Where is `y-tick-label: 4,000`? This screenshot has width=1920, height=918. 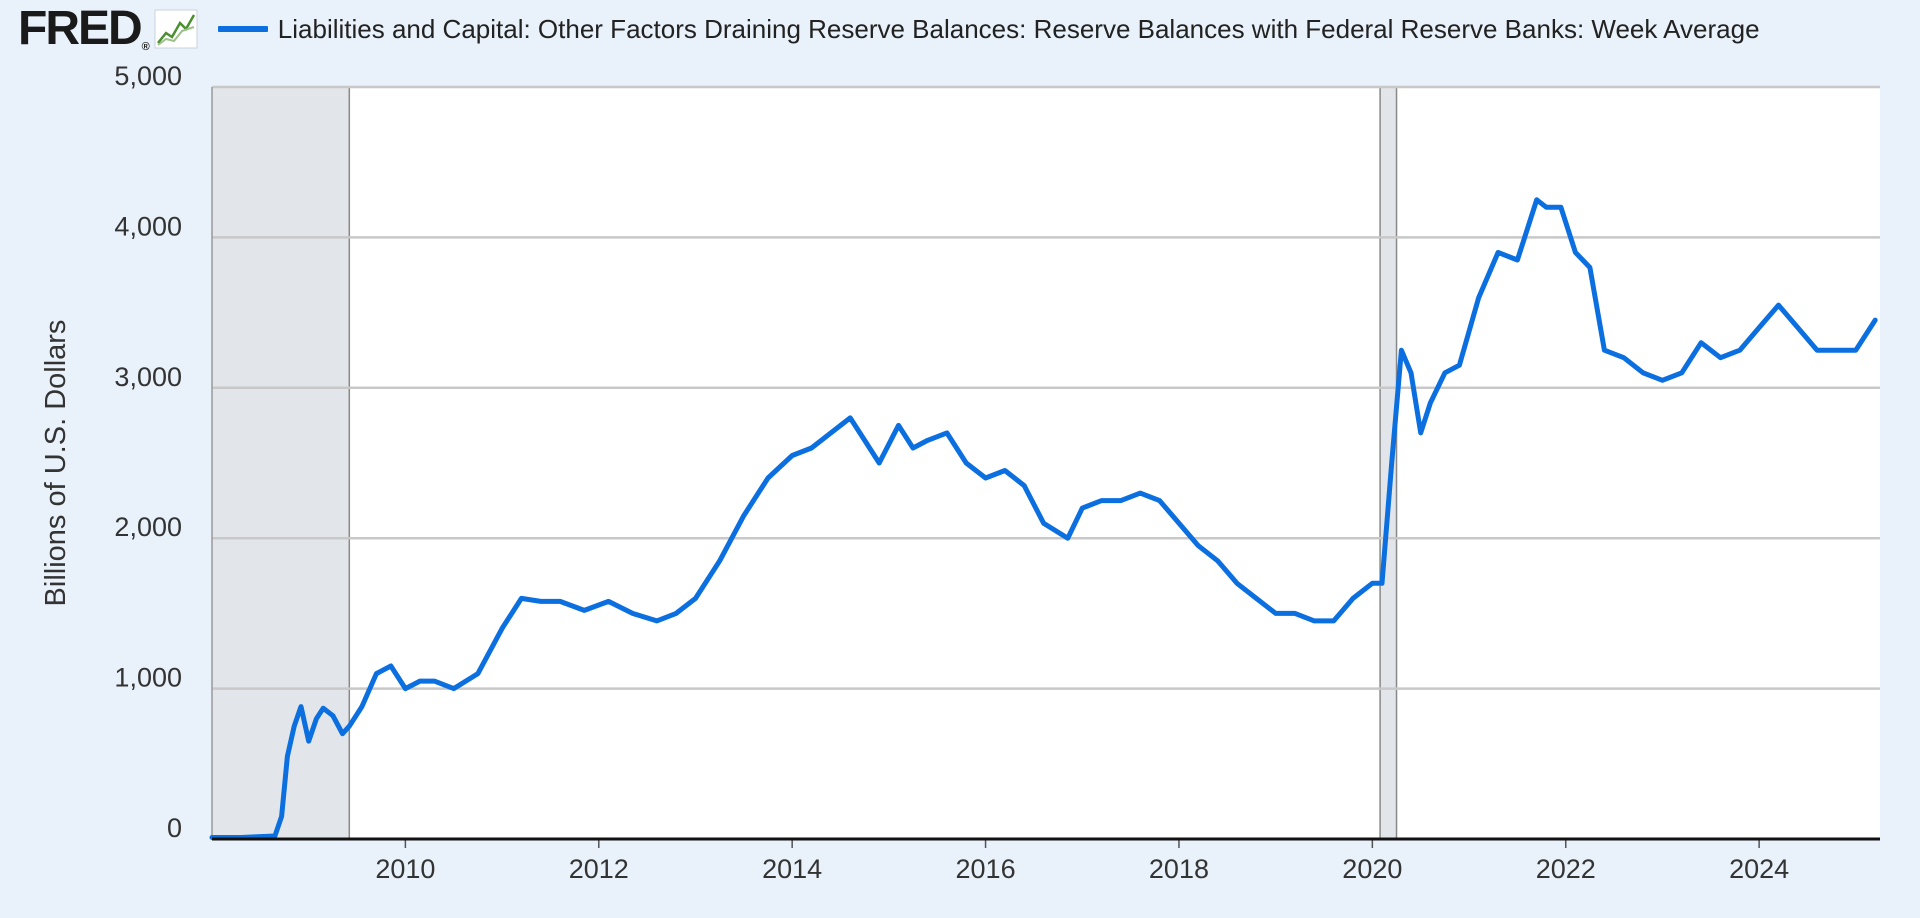 y-tick-label: 4,000 is located at coordinates (148, 226).